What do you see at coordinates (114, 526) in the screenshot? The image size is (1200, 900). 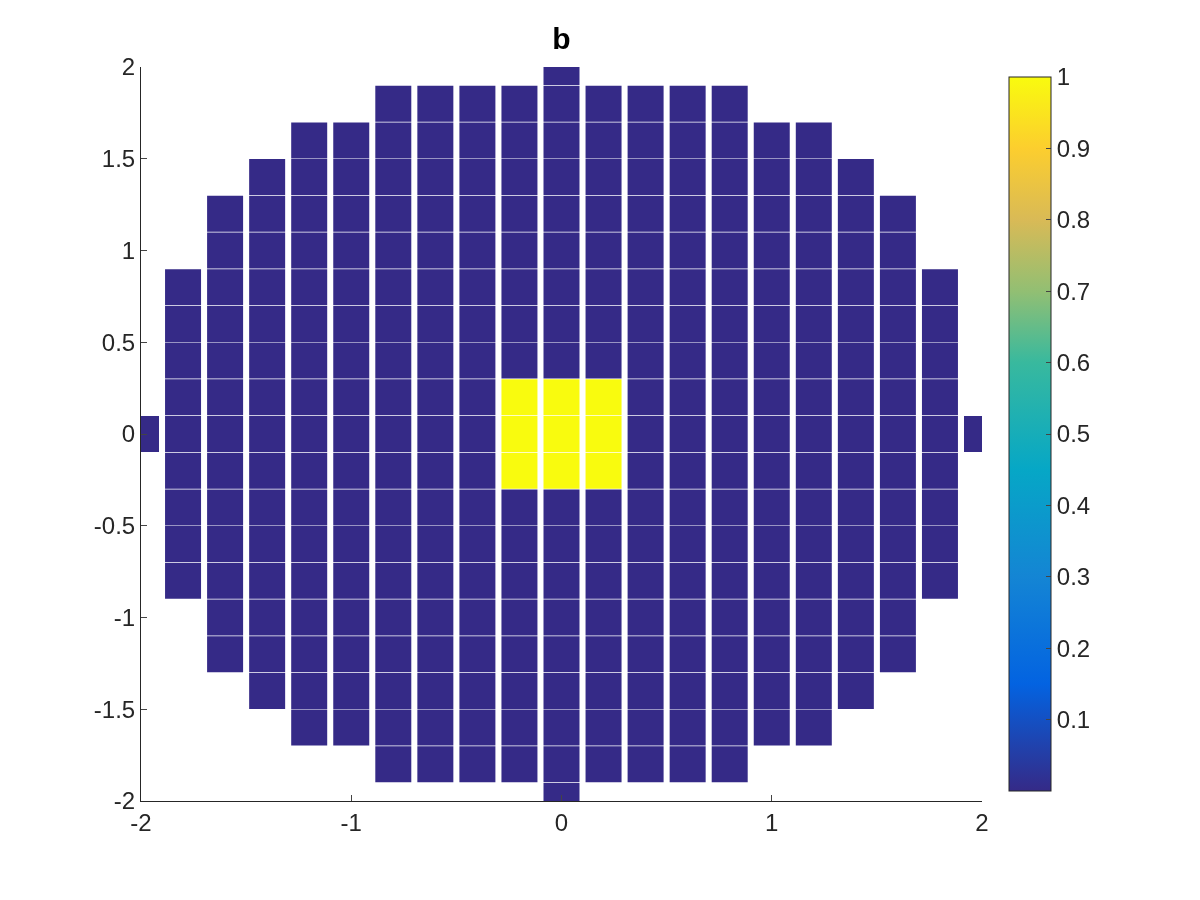 I see `y-tick-label: -0.5` at bounding box center [114, 526].